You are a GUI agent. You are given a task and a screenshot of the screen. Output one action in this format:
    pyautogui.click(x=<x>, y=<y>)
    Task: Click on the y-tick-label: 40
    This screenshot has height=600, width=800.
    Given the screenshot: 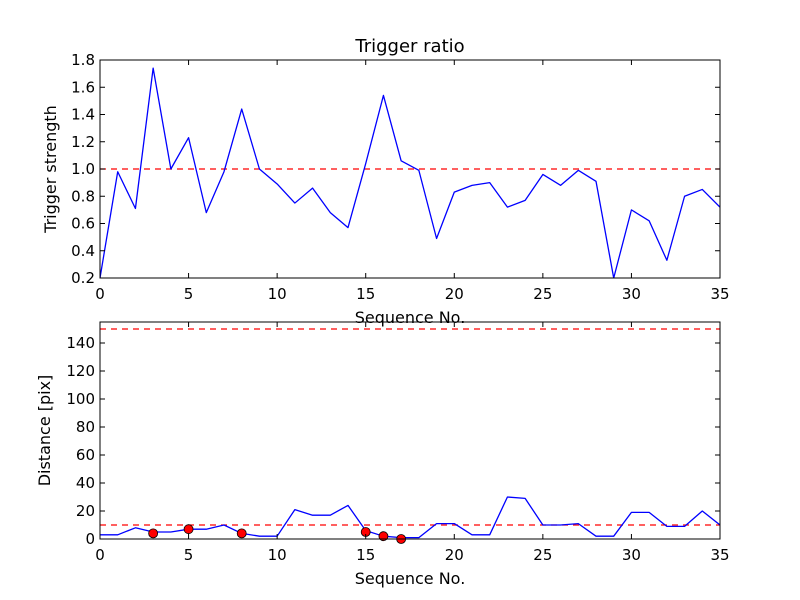 What is the action you would take?
    pyautogui.click(x=85, y=483)
    